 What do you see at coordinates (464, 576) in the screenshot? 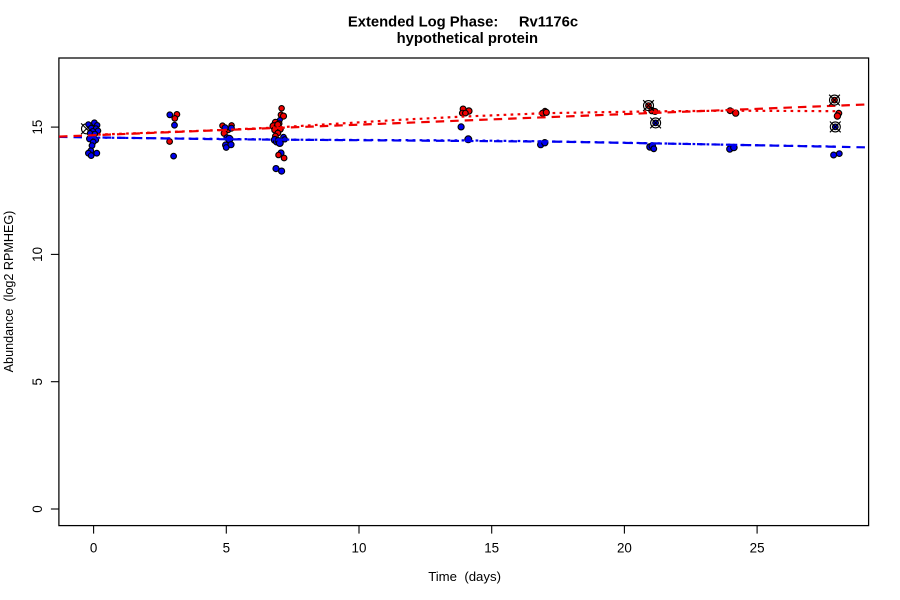
I see `svg-text: Time (days)` at bounding box center [464, 576].